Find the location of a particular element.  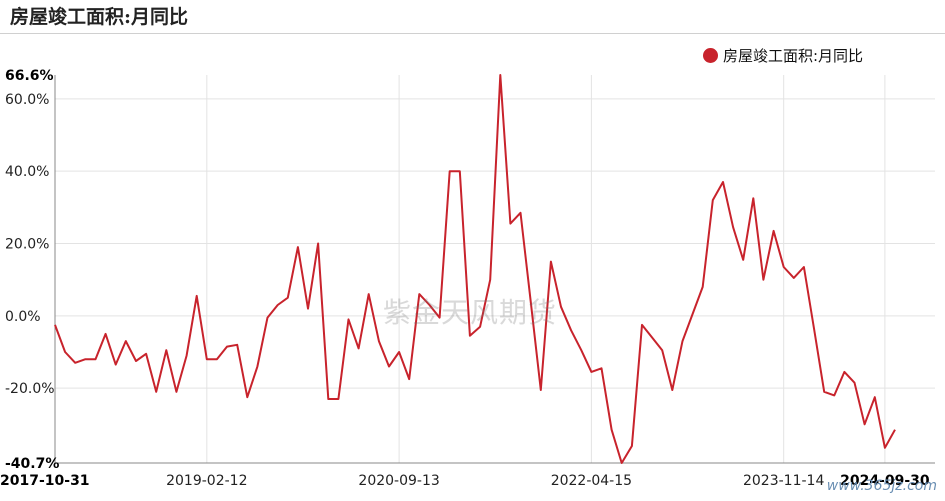

site-watermark: www.365jz.com is located at coordinates (881, 486).